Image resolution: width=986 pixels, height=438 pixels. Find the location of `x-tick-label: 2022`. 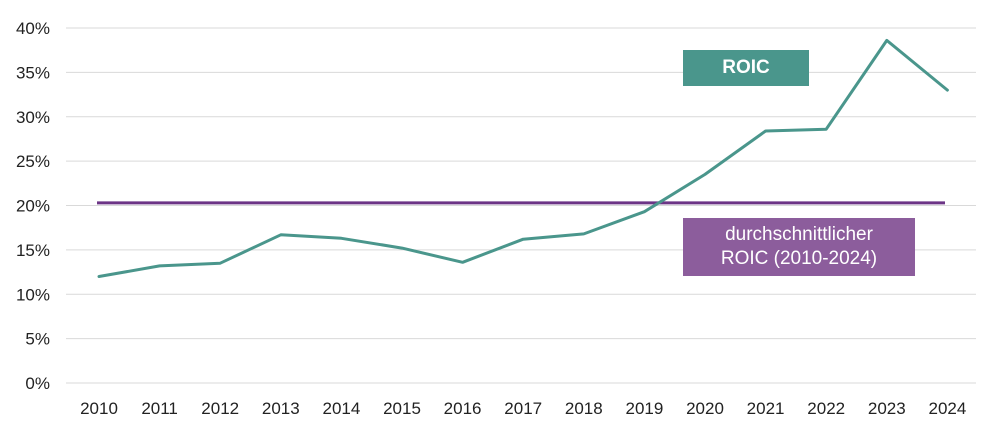

x-tick-label: 2022 is located at coordinates (826, 408).